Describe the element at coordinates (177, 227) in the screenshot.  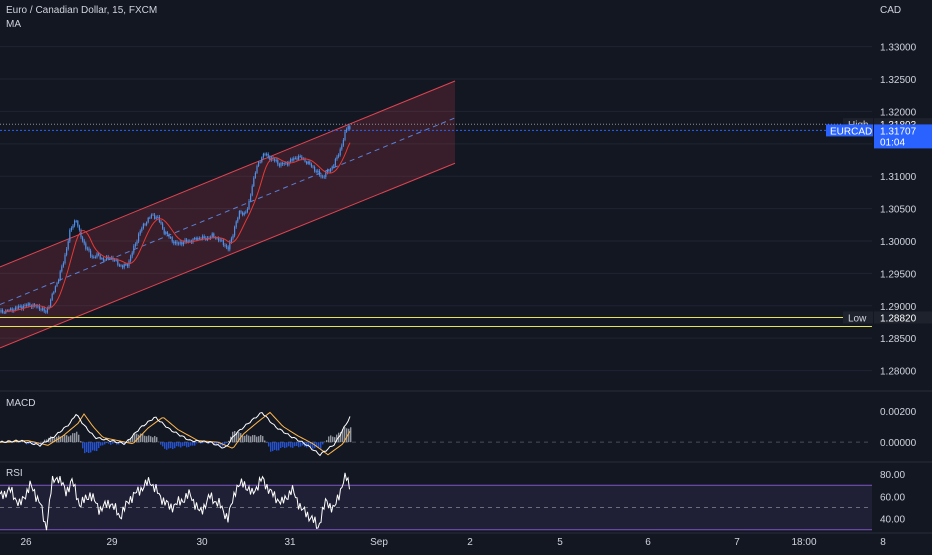
I see `moving-average-line` at that location.